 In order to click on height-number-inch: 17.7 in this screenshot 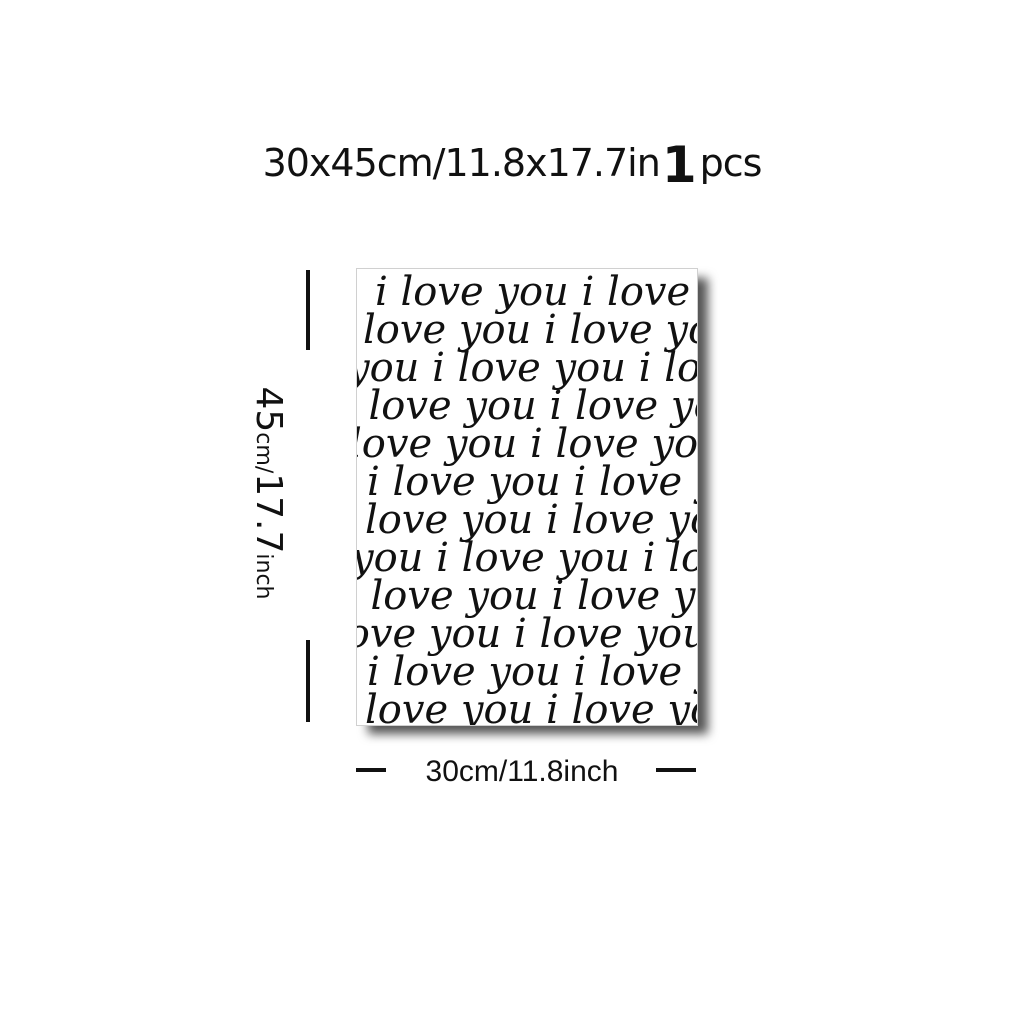, I will do `click(268, 513)`.